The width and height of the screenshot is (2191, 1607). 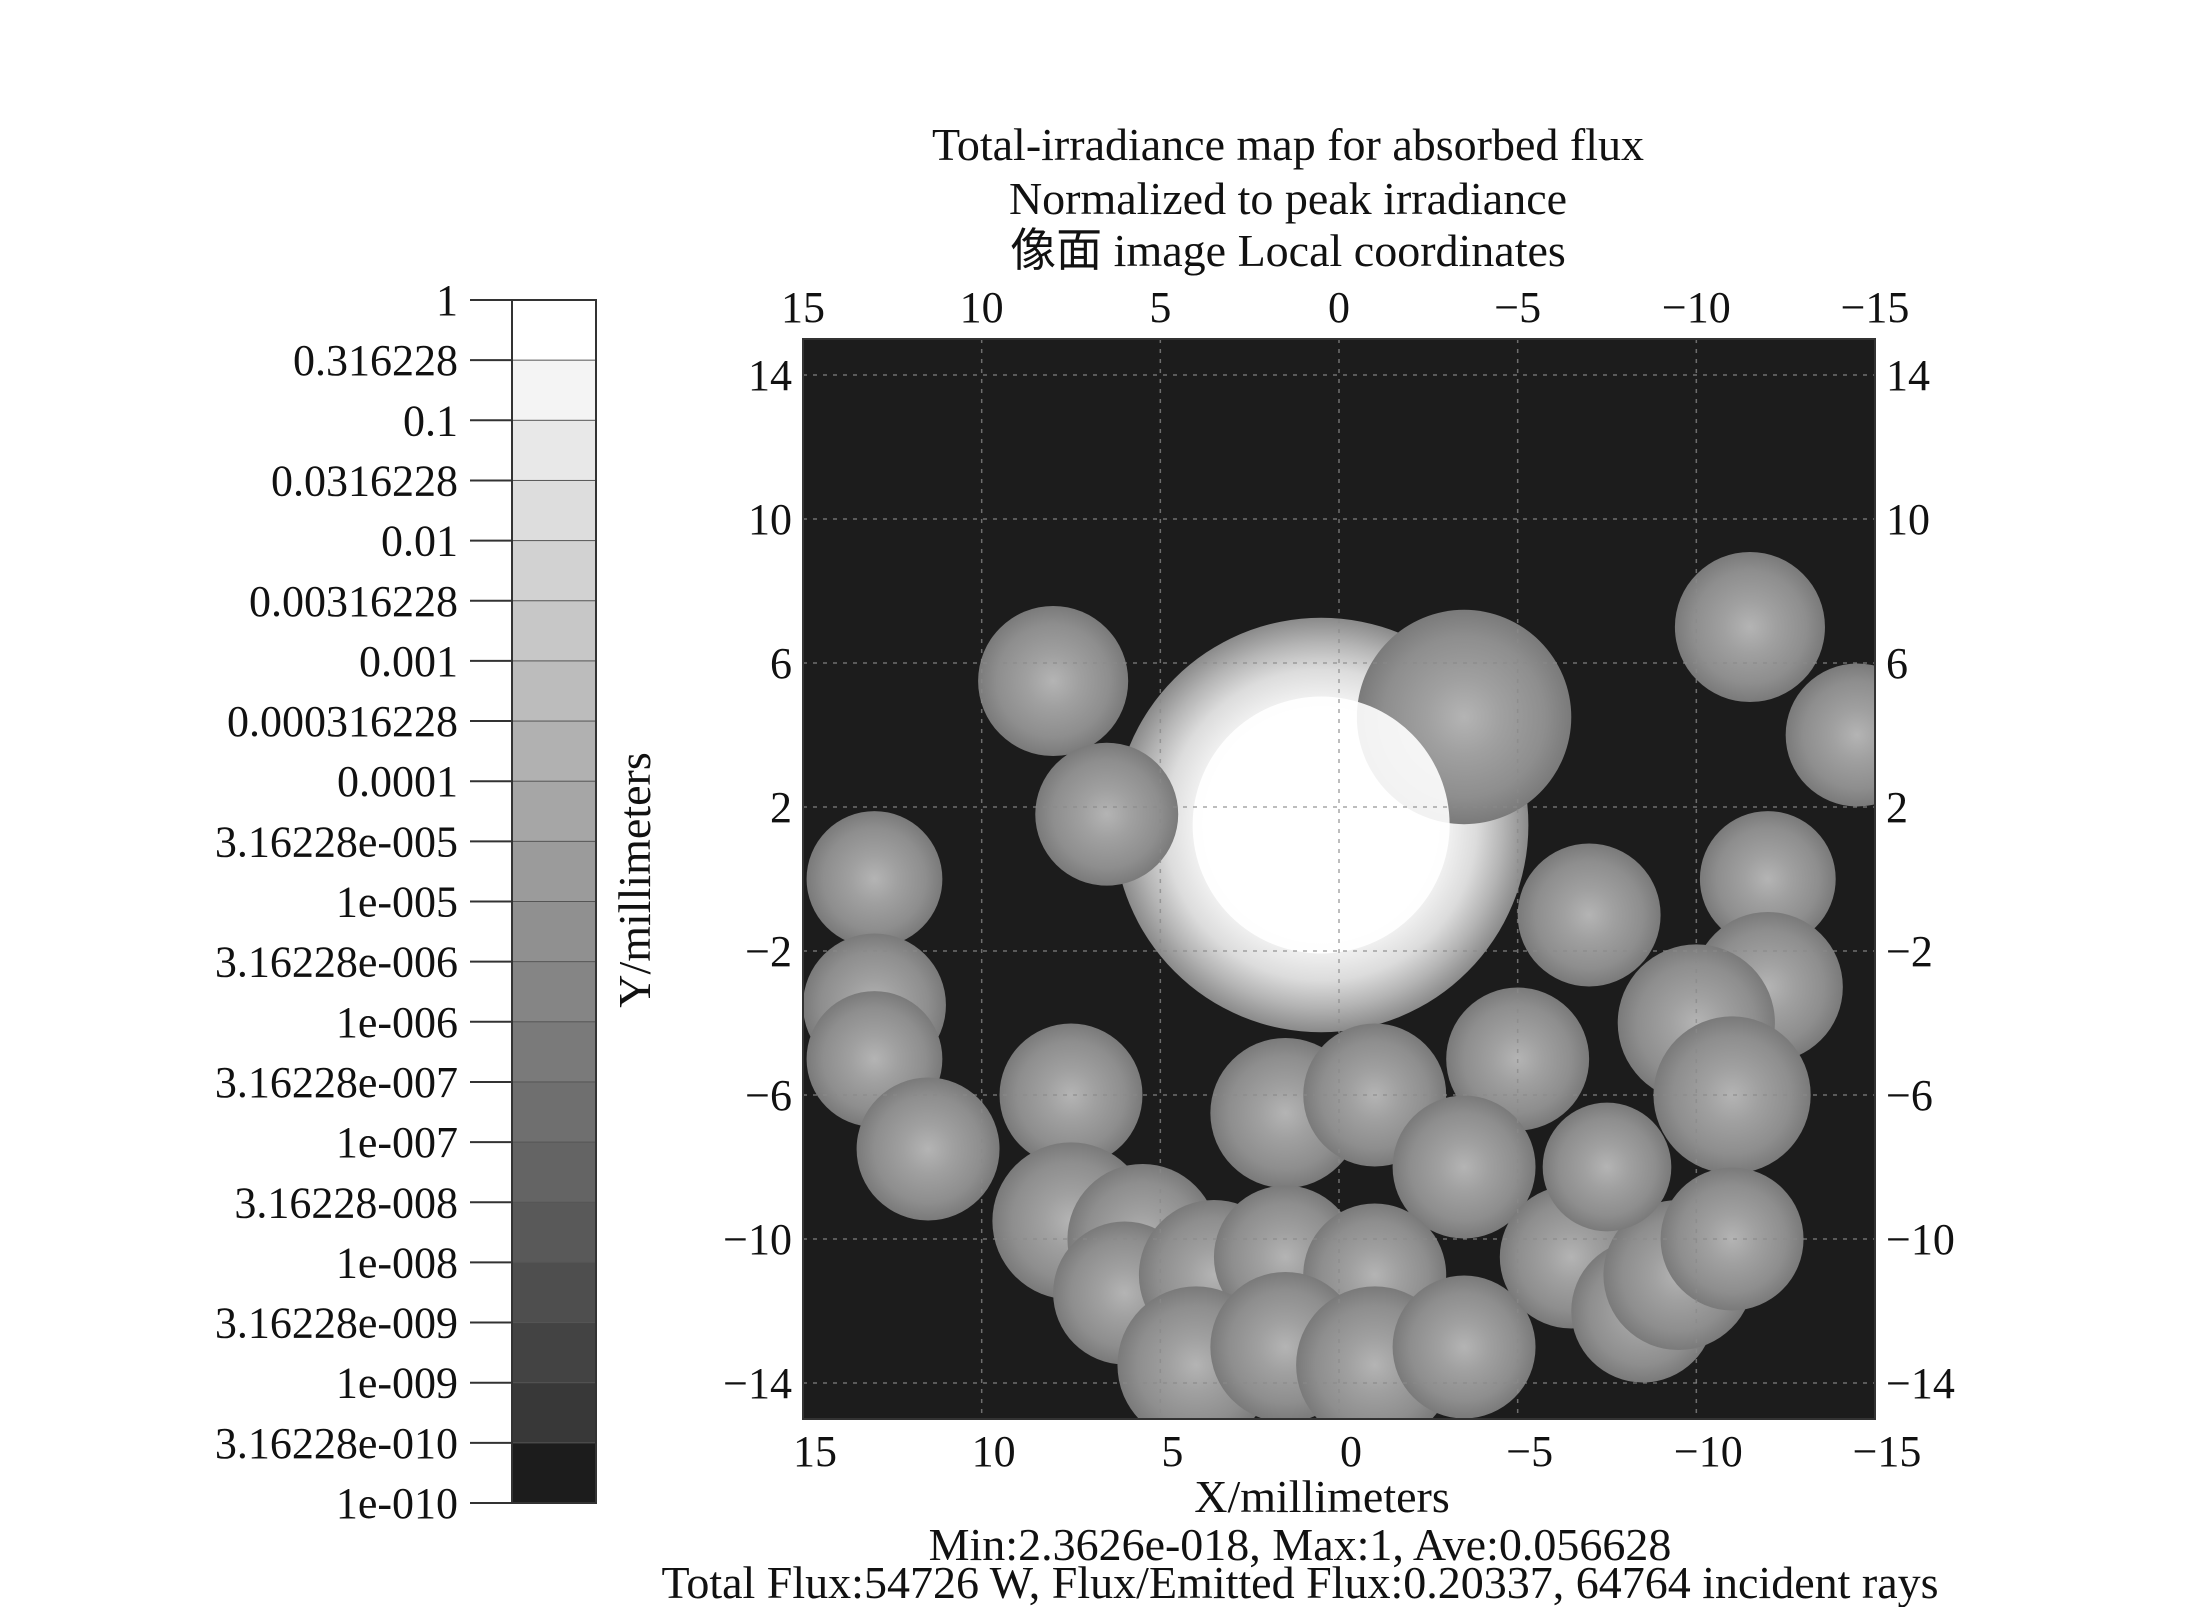 I want to click on peak-core, so click(x=1321, y=825).